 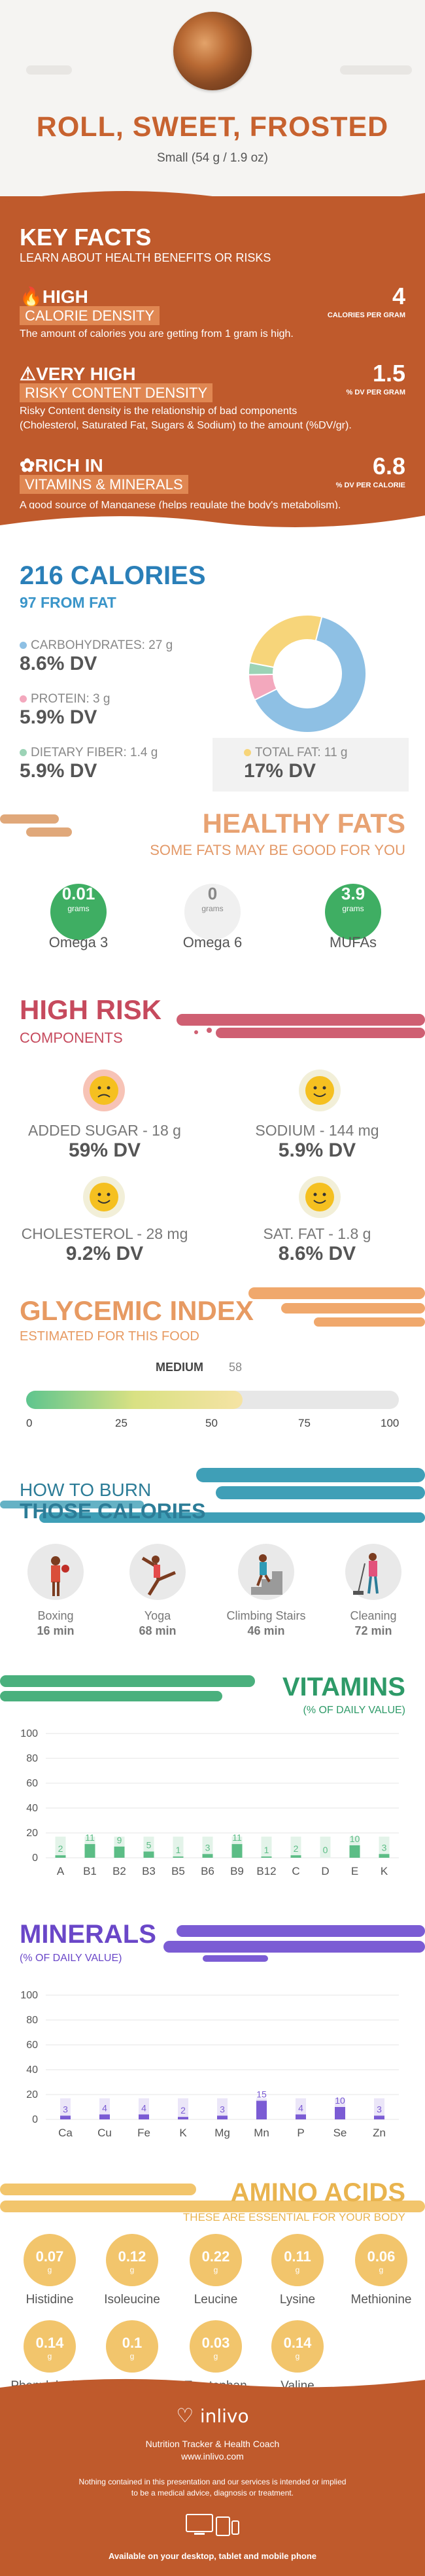 I want to click on y-tick-label: 40, so click(x=32, y=2070).